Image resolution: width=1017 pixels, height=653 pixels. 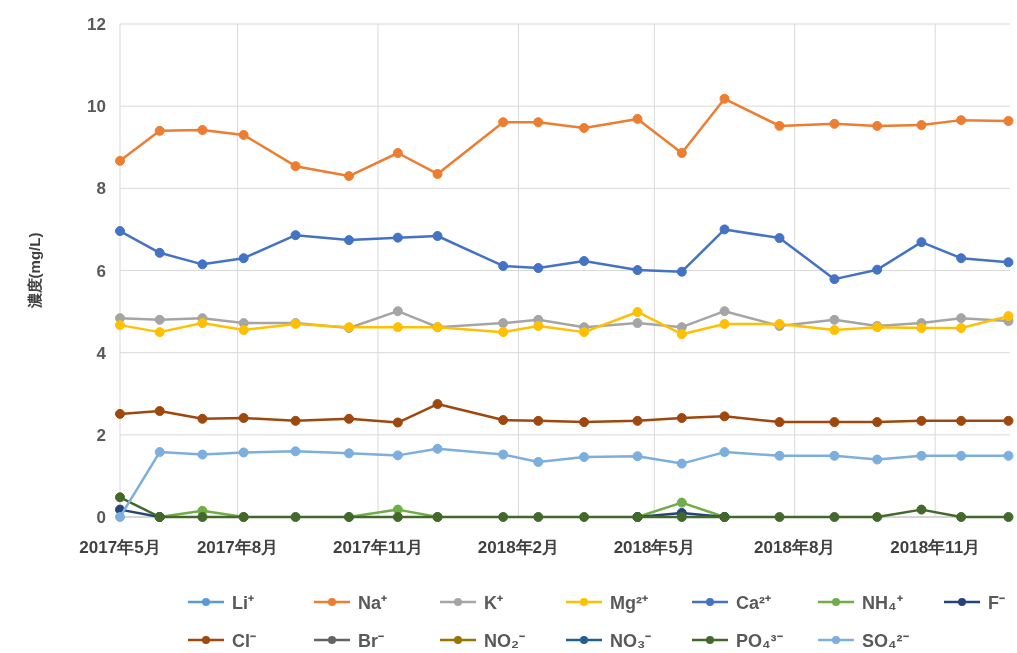 I want to click on legend-label: NO₃⁻, so click(x=631, y=641).